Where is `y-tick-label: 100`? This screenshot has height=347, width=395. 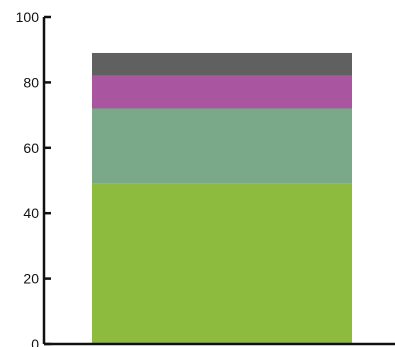
y-tick-label: 100 is located at coordinates (28, 17).